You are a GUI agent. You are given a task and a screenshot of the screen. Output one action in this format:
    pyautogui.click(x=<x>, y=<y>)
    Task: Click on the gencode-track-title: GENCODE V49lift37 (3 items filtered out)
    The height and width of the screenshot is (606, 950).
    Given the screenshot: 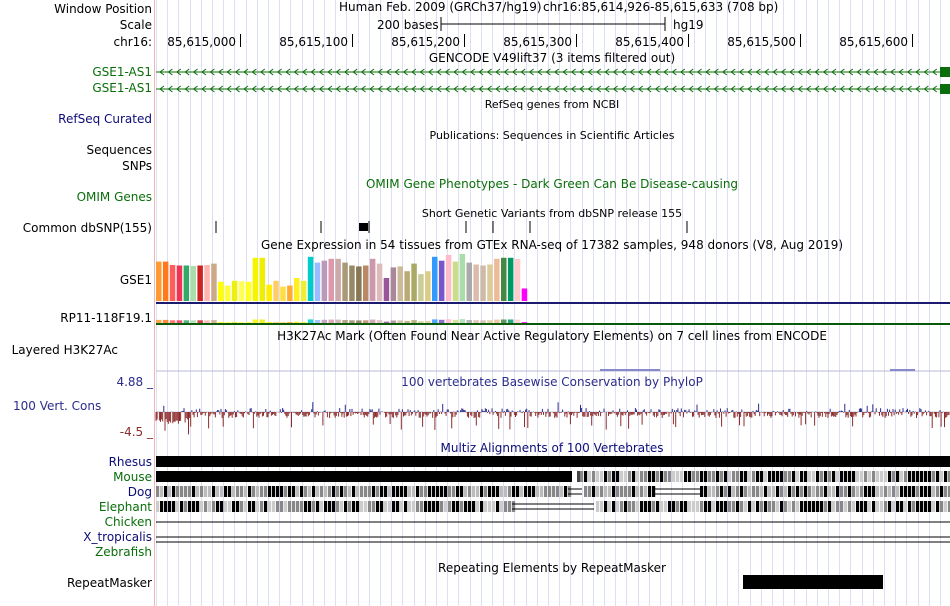 What is the action you would take?
    pyautogui.click(x=552, y=58)
    